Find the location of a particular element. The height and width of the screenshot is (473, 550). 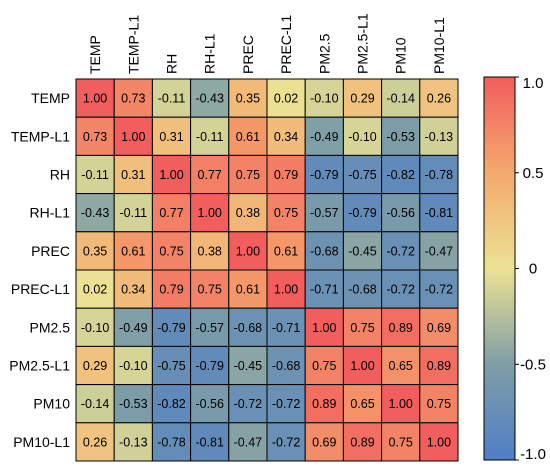

cell-value-label: 0.26 is located at coordinates (439, 99).